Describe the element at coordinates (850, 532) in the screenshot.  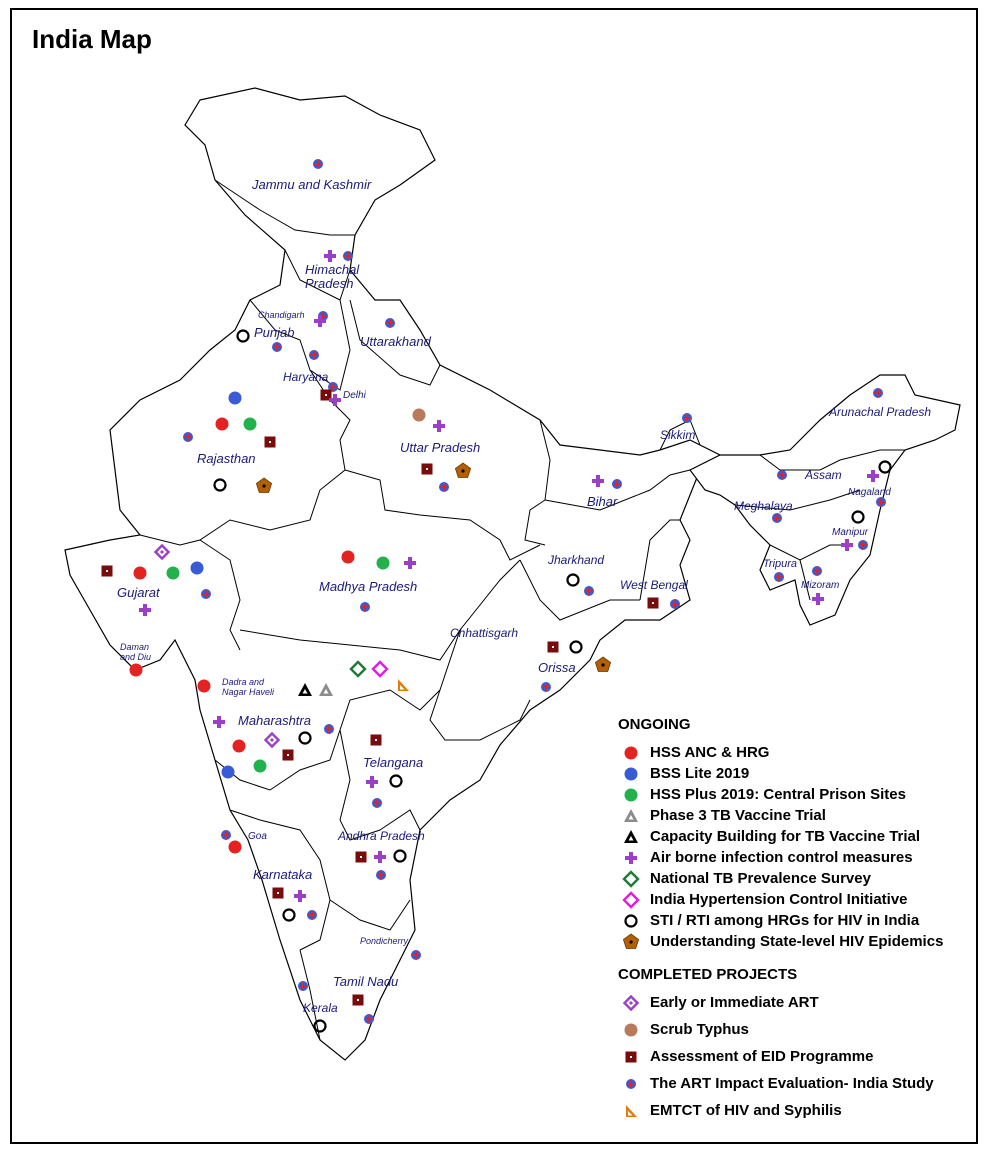
I see `label-manipur: Manipur` at that location.